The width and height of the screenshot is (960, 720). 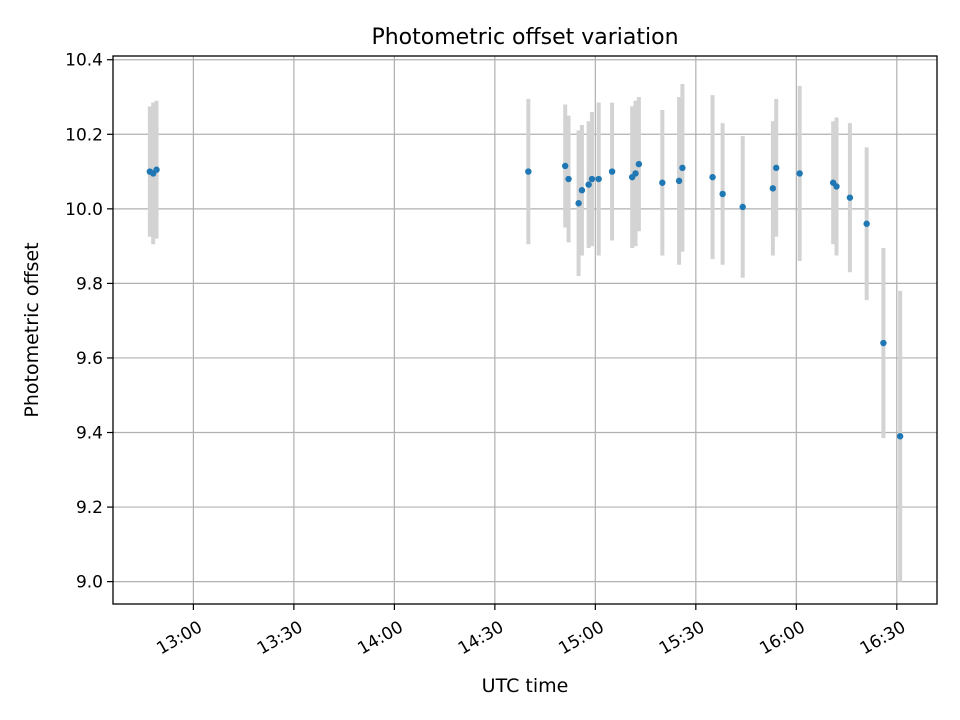 What do you see at coordinates (32, 329) in the screenshot?
I see `y-axis-label: Photometric offset` at bounding box center [32, 329].